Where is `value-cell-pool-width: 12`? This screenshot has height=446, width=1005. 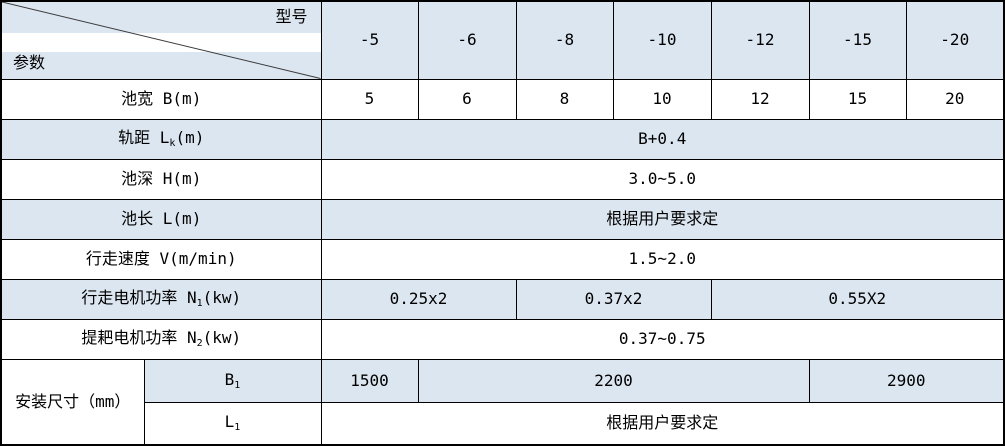 value-cell-pool-width: 12 is located at coordinates (760, 99).